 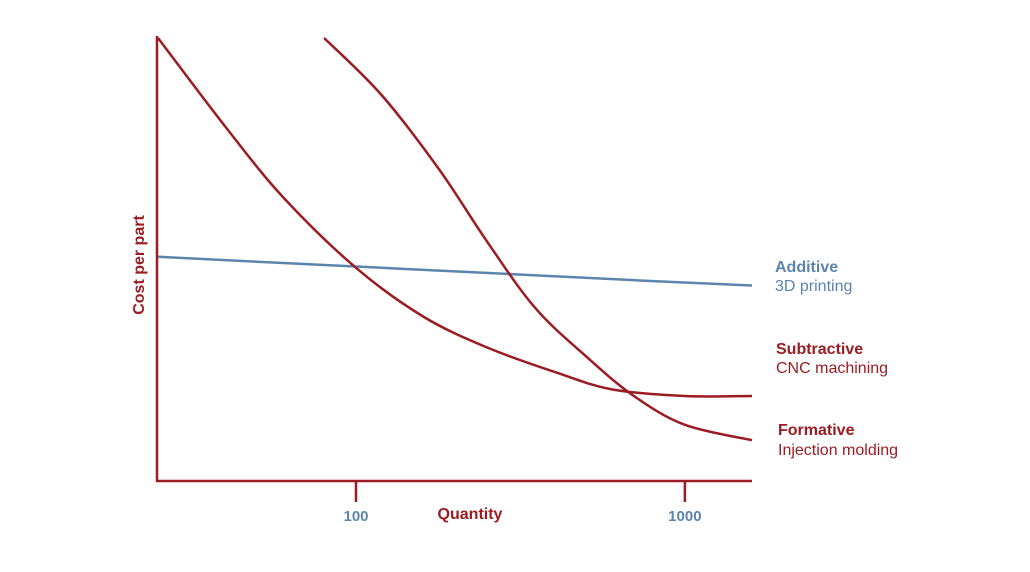 What do you see at coordinates (838, 450) in the screenshot?
I see `legend-formative-description: Injection molding` at bounding box center [838, 450].